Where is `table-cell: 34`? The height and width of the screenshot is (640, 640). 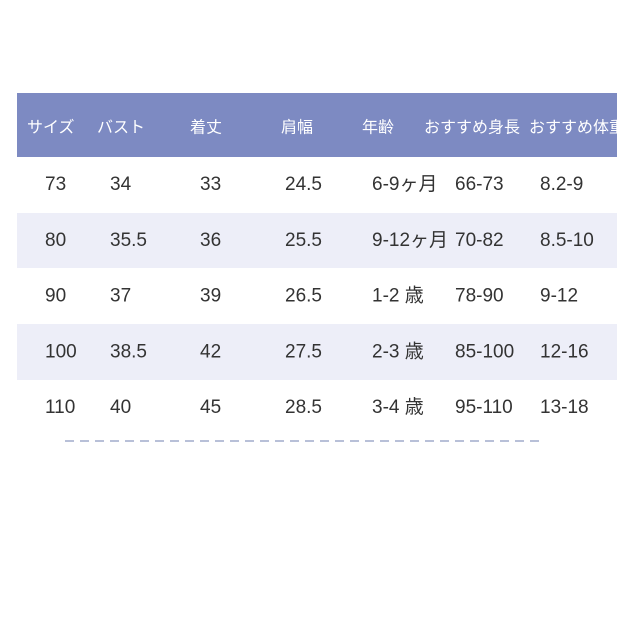 table-cell: 34 is located at coordinates (121, 184).